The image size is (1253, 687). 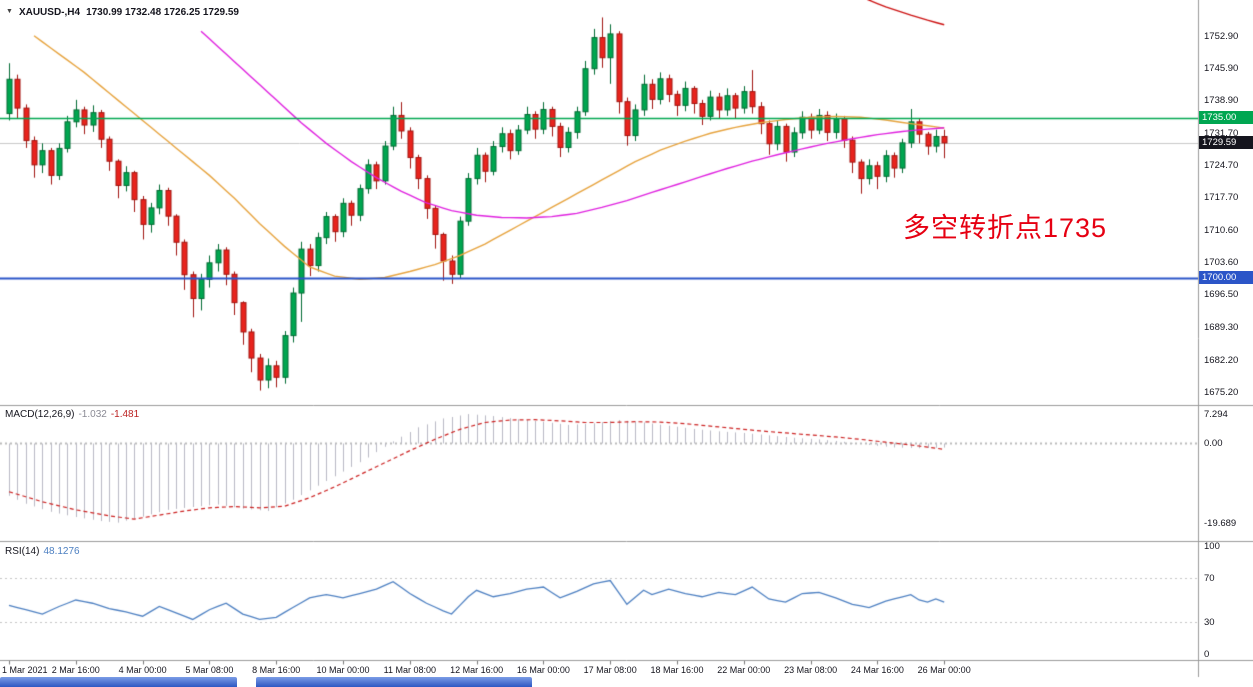 What do you see at coordinates (9, 11) in the screenshot?
I see `collapse-triangle-icon: ▼` at bounding box center [9, 11].